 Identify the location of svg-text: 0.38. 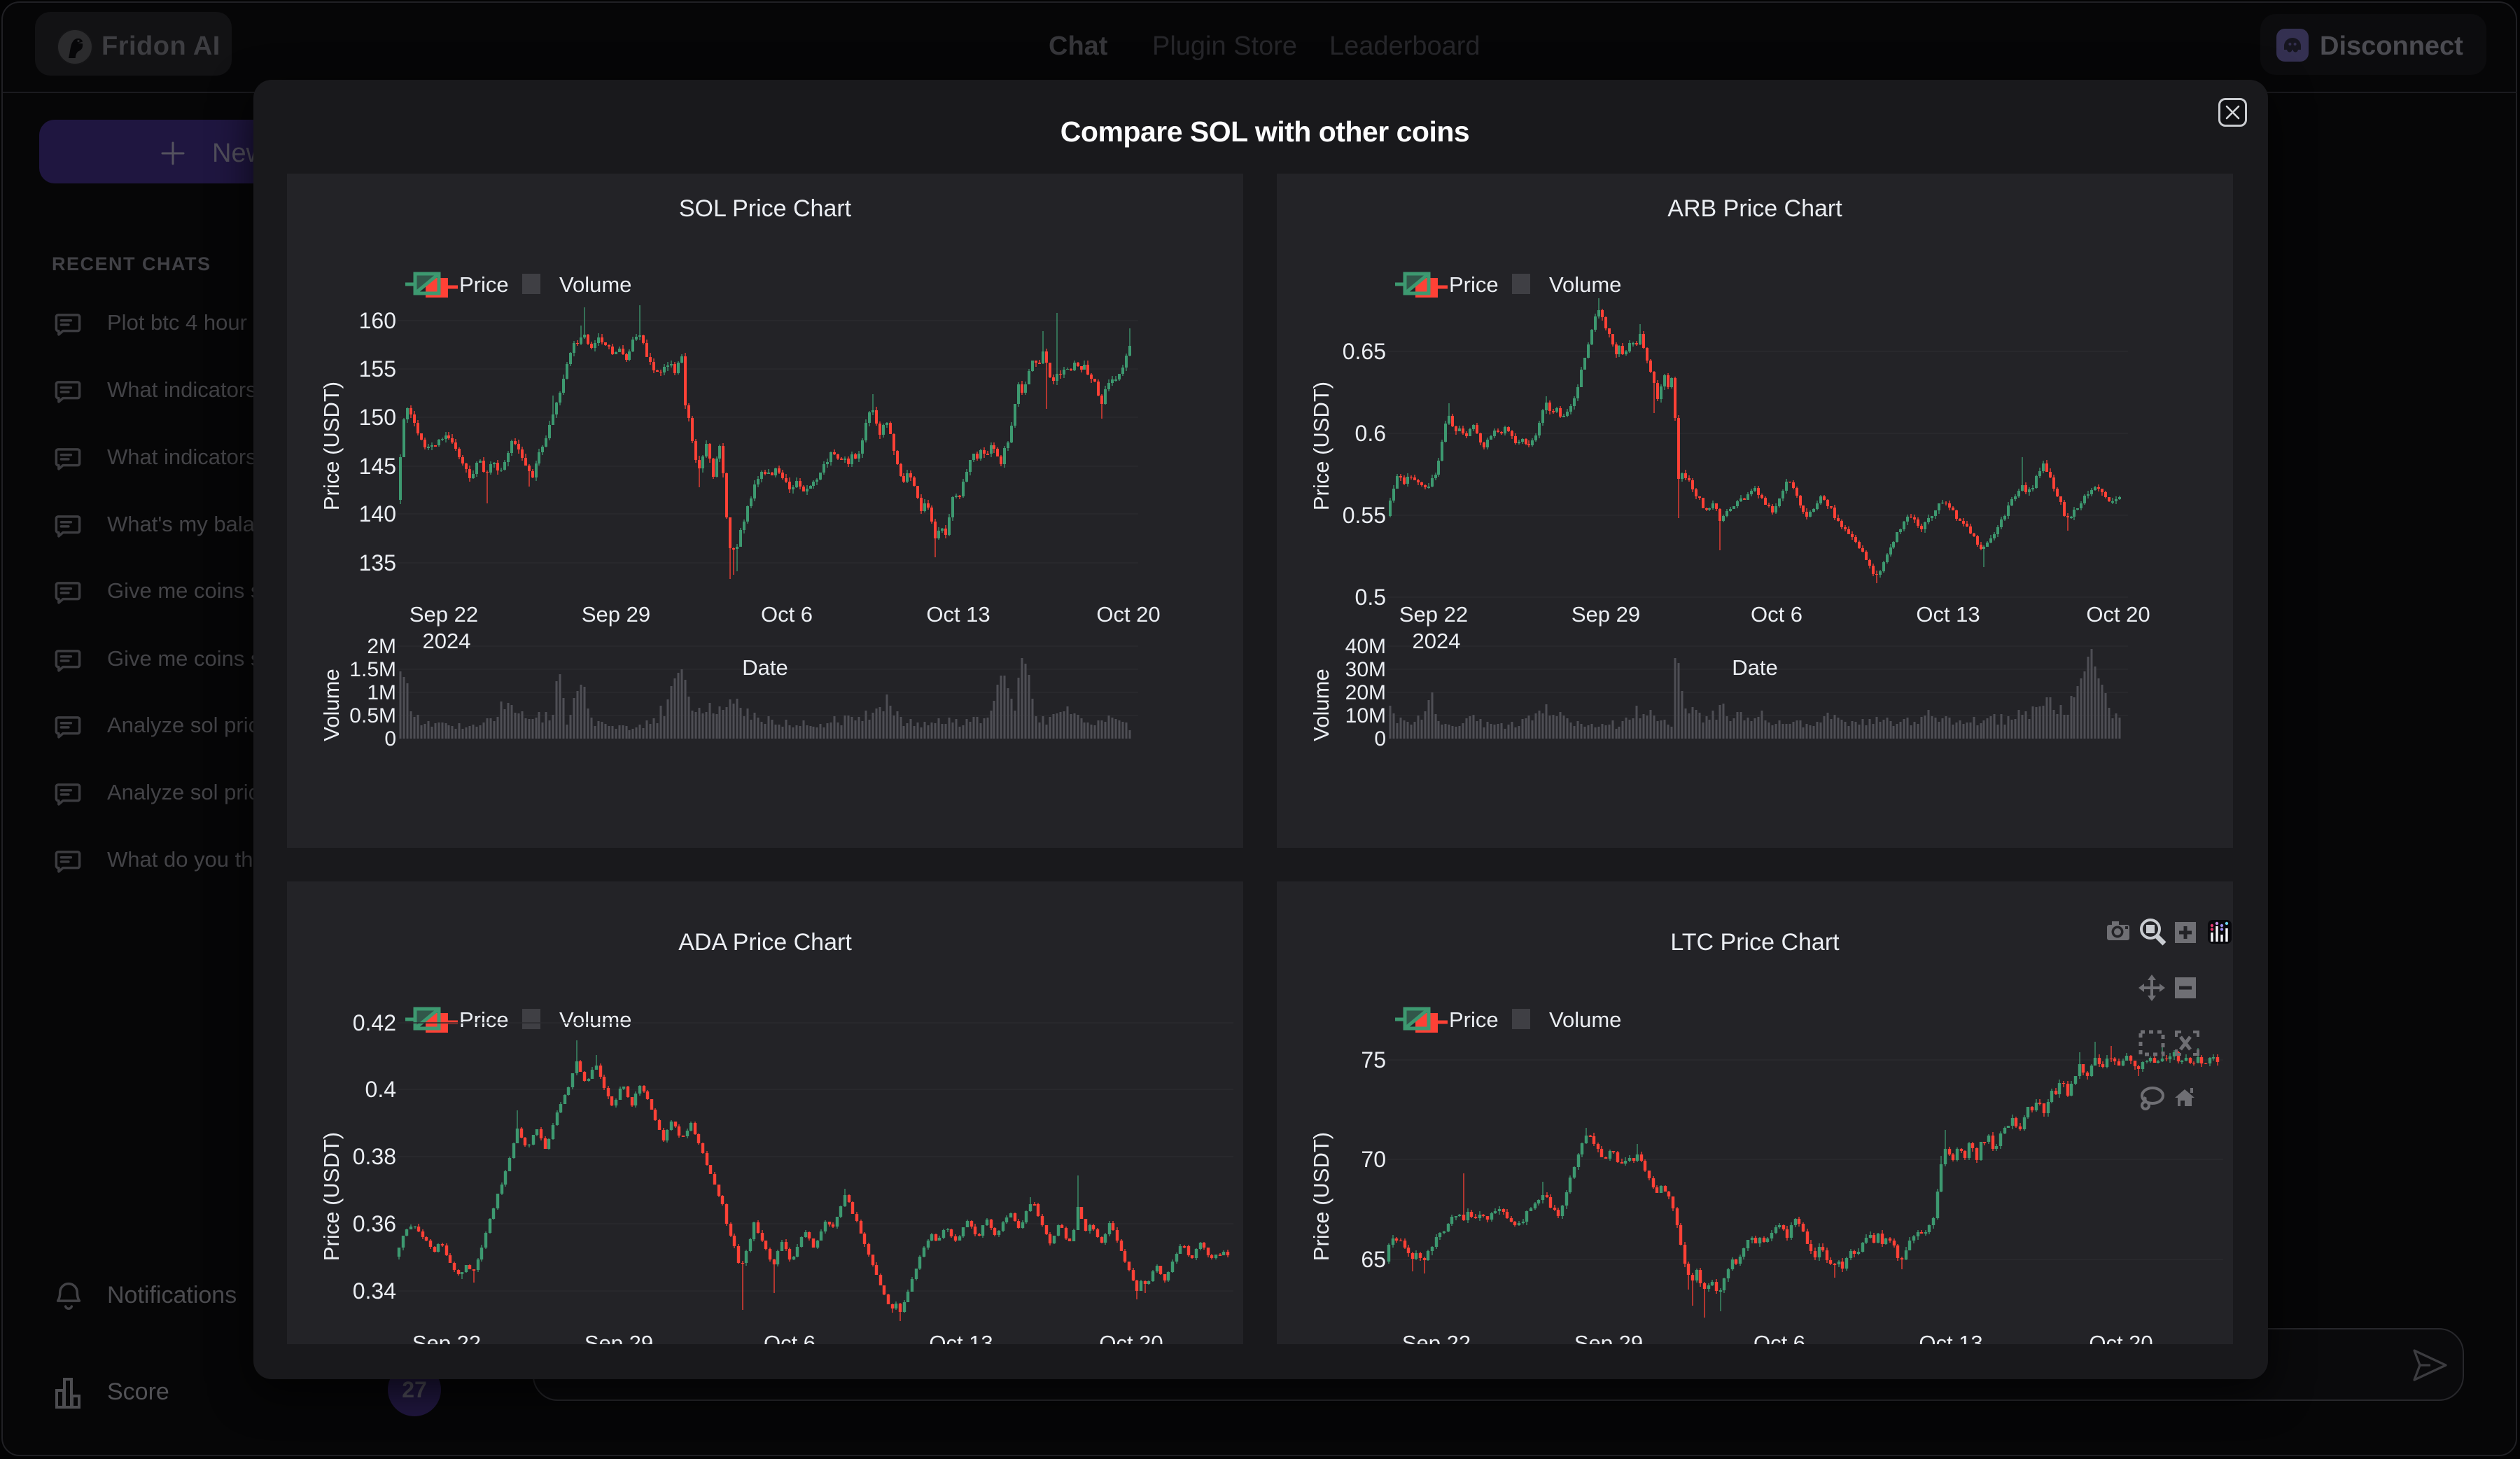
(374, 1156).